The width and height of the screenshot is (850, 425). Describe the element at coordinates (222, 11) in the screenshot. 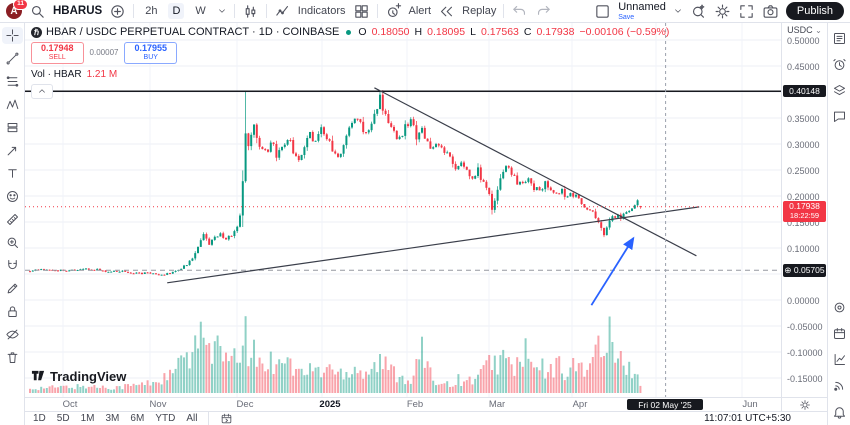

I see `timeframe-menu-caret-icon` at that location.